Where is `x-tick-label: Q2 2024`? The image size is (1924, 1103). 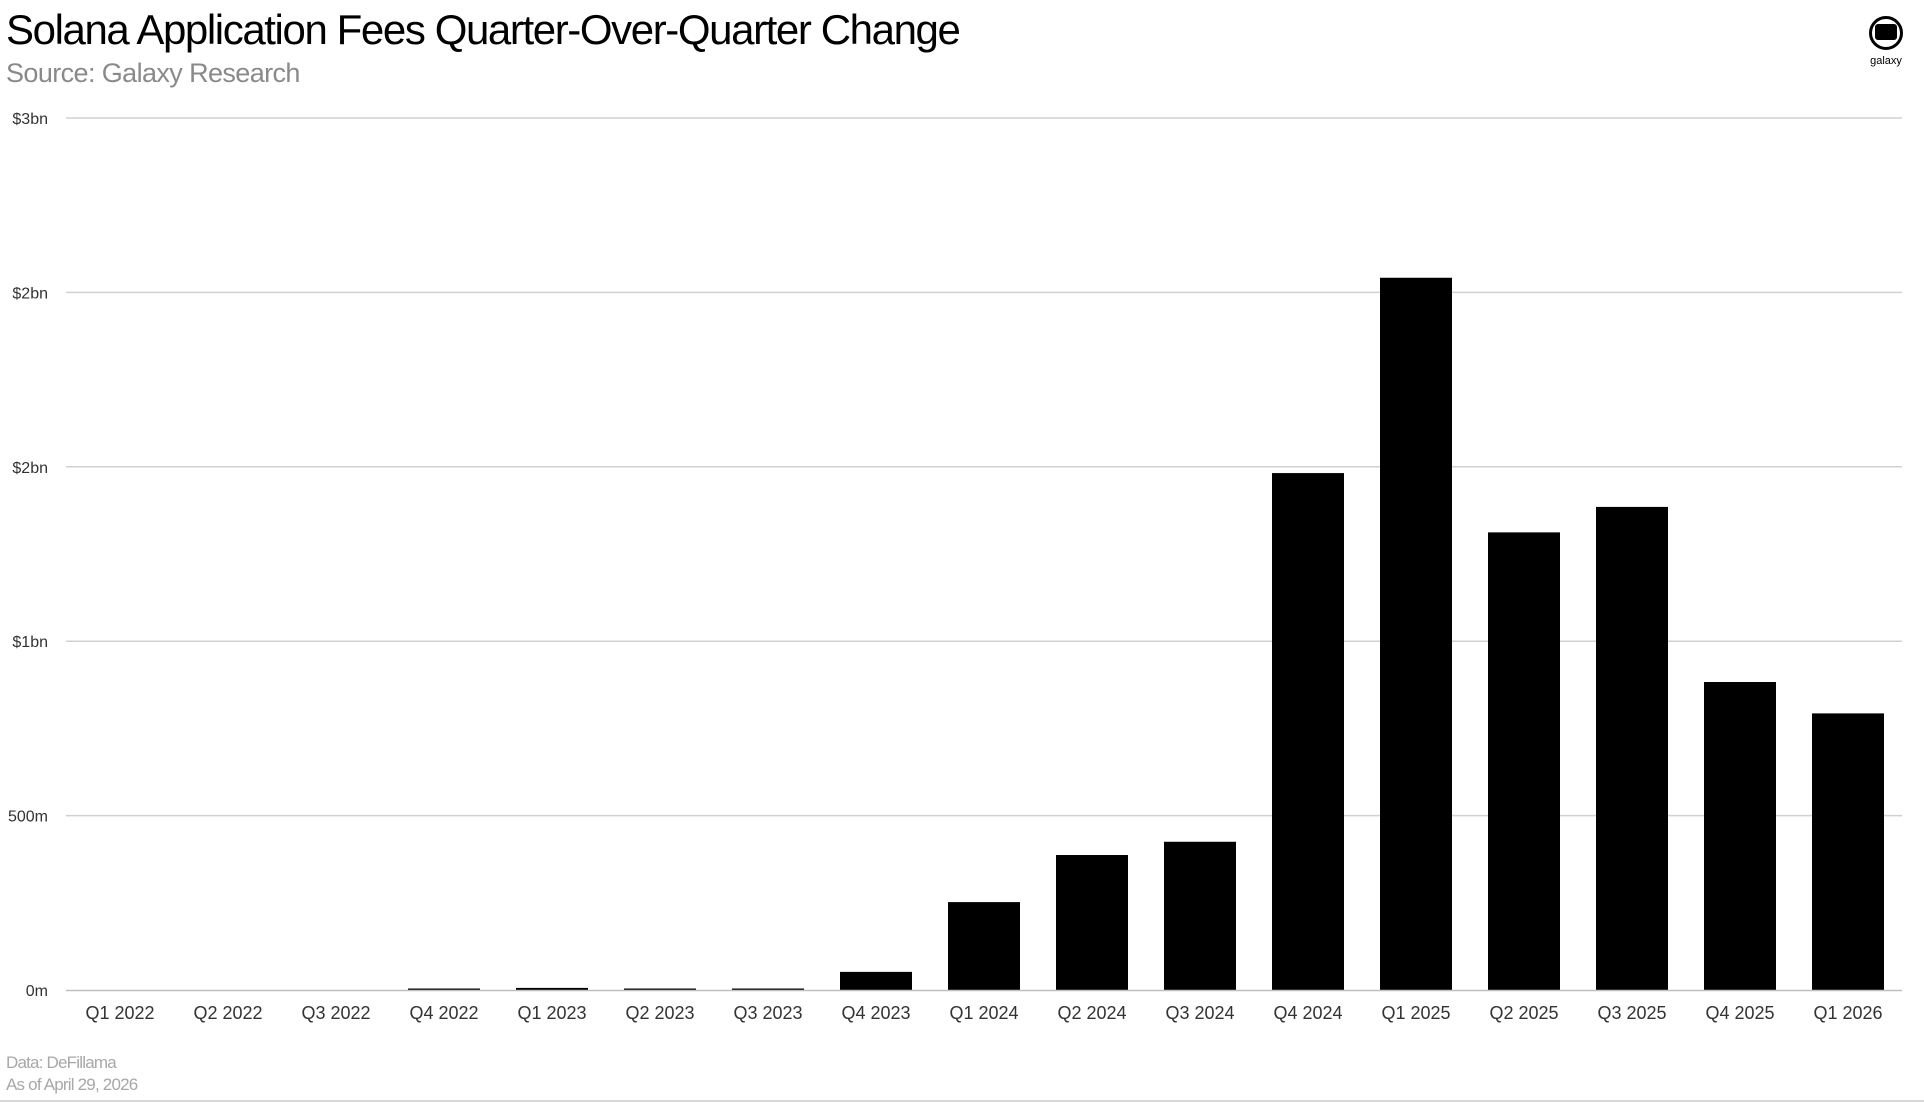
x-tick-label: Q2 2024 is located at coordinates (1091, 1013).